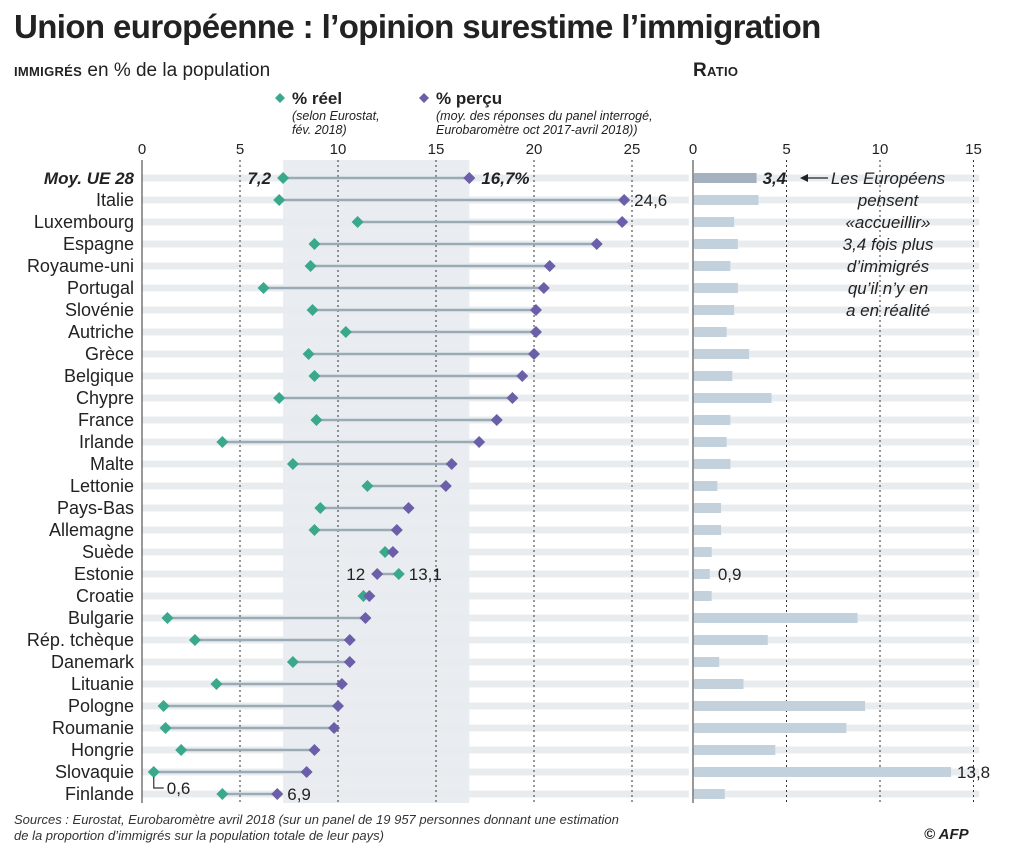  Describe the element at coordinates (101, 332) in the screenshot. I see `category-label: Autriche` at that location.